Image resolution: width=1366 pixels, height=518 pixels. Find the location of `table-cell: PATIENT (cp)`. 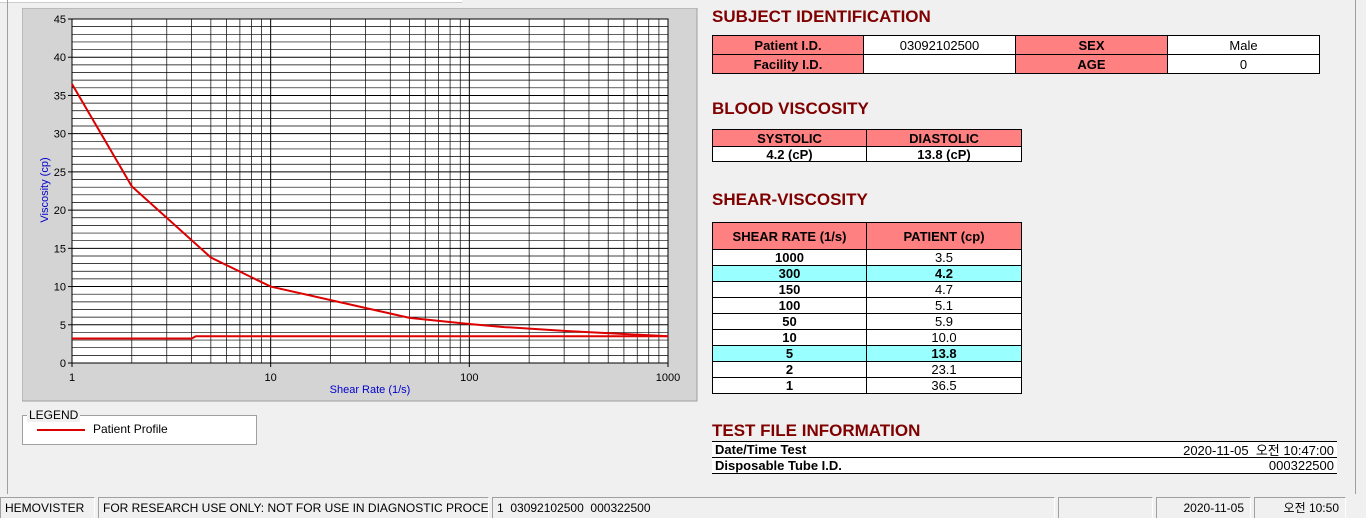

table-cell: PATIENT (cp) is located at coordinates (944, 236).